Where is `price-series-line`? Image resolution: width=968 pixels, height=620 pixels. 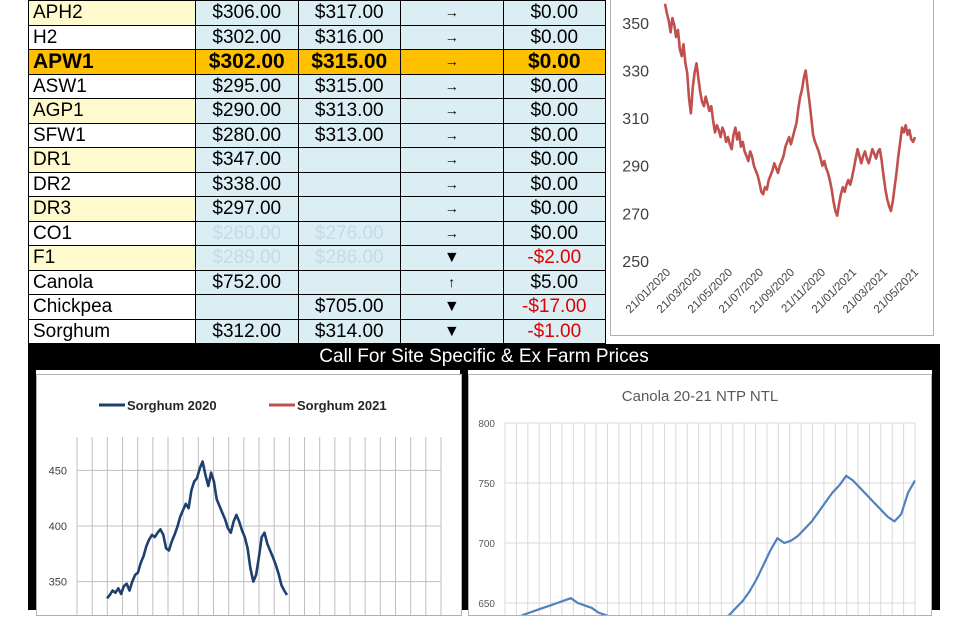
price-series-line is located at coordinates (790, 110).